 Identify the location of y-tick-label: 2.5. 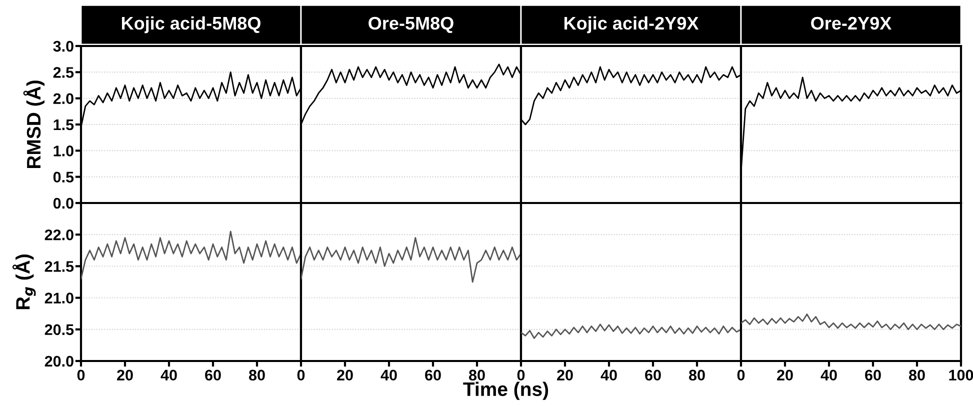
(63, 72).